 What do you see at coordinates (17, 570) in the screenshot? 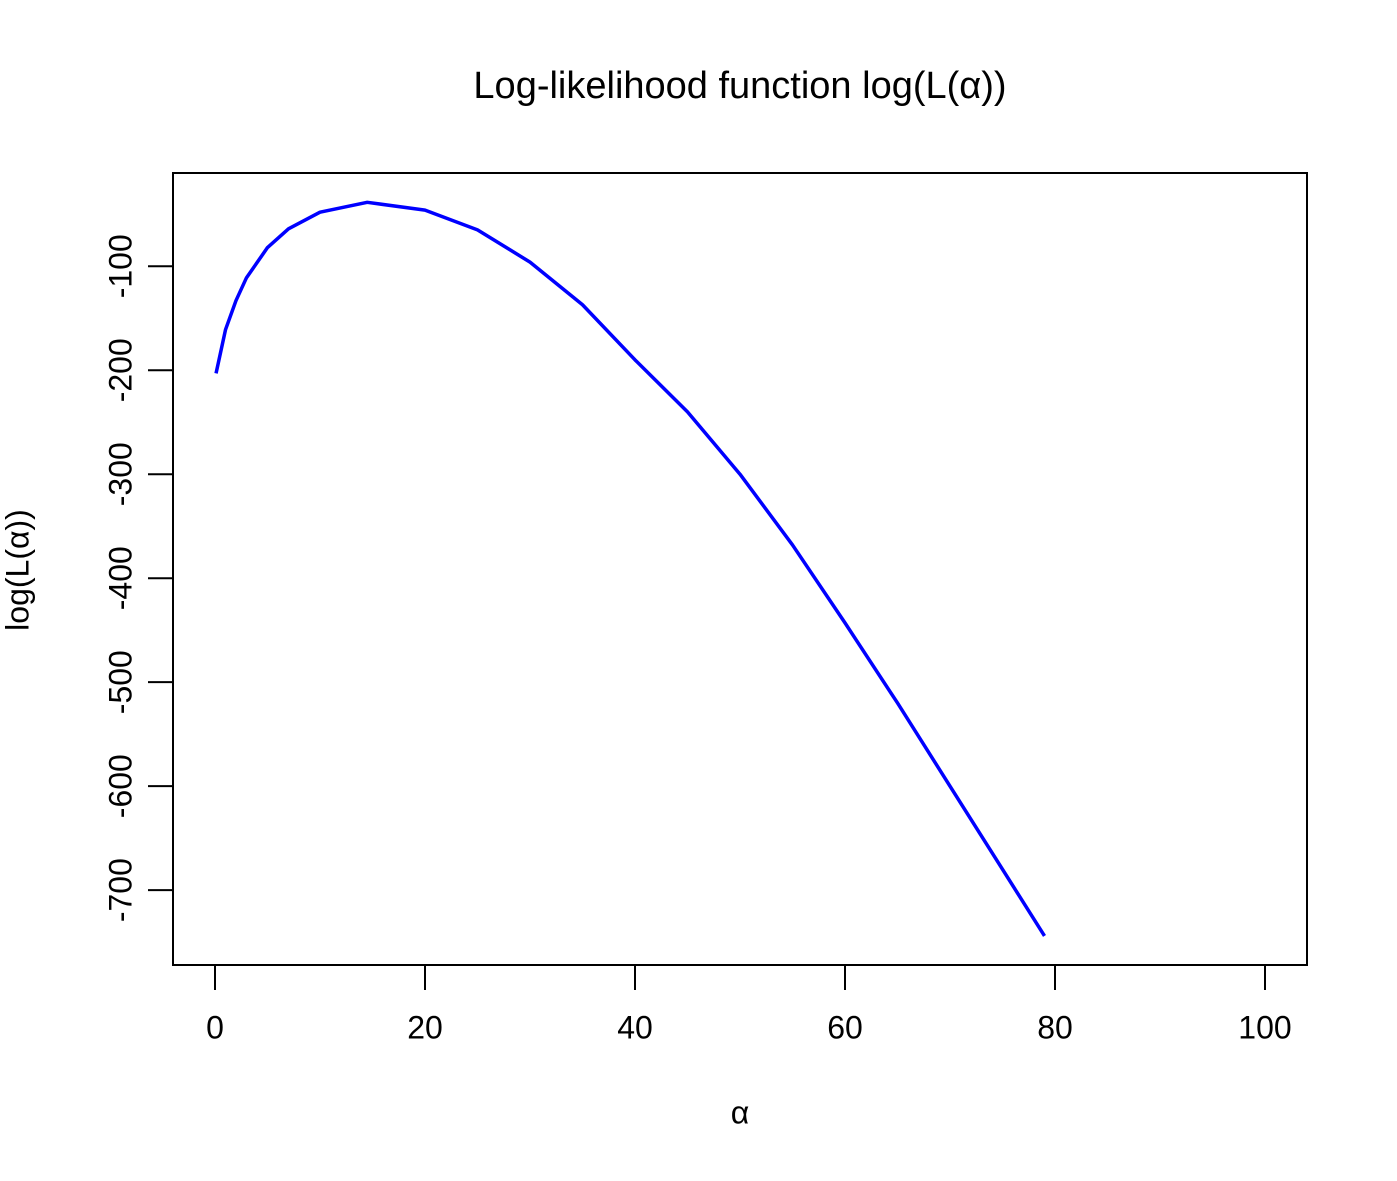
I see `y-axis-label: log(L(α))` at bounding box center [17, 570].